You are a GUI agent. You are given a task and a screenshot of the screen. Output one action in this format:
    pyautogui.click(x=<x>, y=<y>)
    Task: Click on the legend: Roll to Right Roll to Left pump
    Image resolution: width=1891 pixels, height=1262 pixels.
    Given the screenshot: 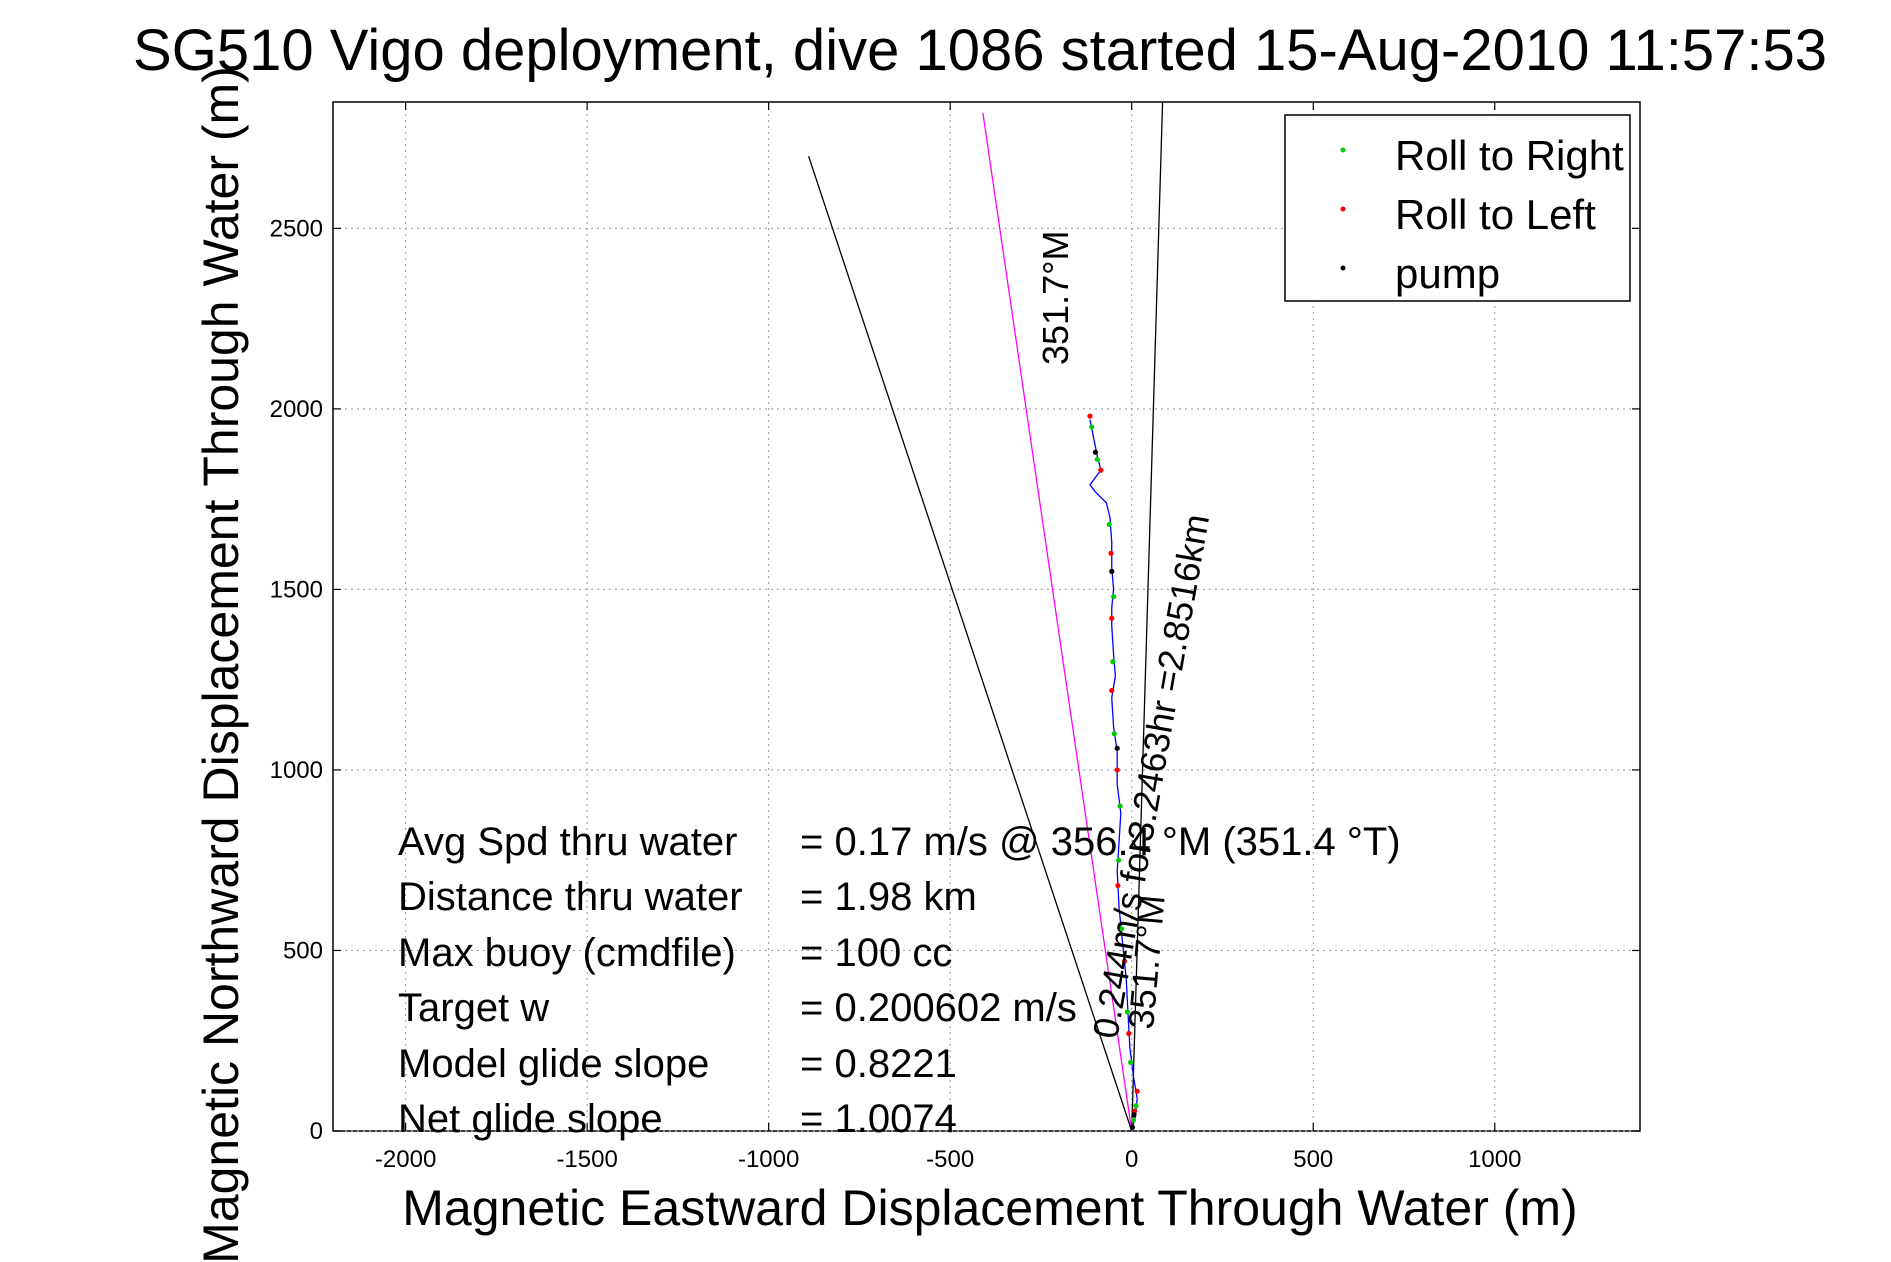 What is the action you would take?
    pyautogui.click(x=1457, y=208)
    